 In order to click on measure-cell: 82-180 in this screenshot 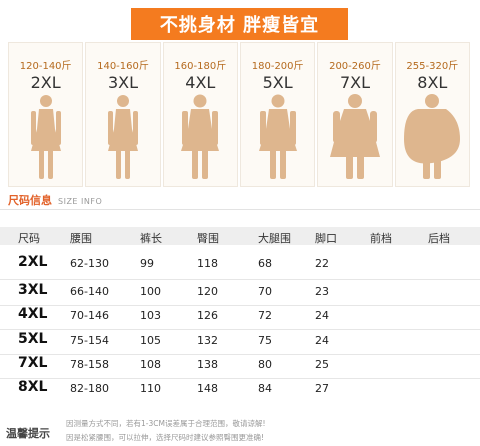, I will do `click(89, 388)`.